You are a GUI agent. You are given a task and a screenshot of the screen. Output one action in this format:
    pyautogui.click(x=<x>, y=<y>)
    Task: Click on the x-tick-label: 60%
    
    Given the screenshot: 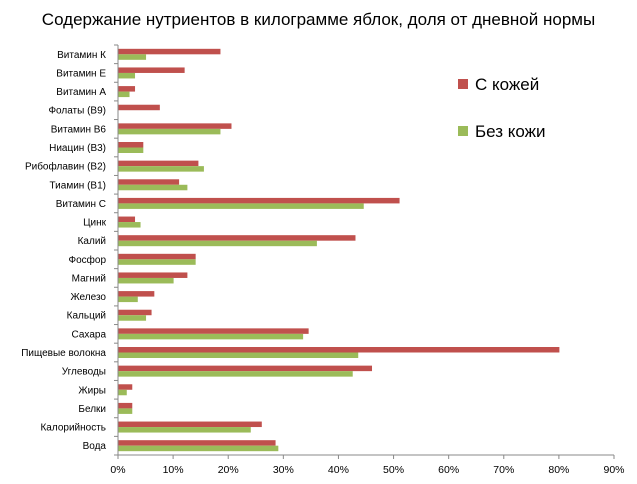 What is the action you would take?
    pyautogui.click(x=448, y=470)
    